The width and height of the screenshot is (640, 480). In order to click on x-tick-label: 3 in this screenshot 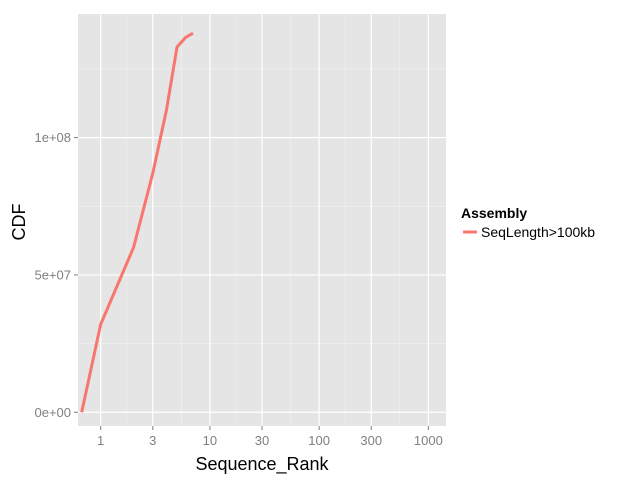, I will do `click(152, 440)`.